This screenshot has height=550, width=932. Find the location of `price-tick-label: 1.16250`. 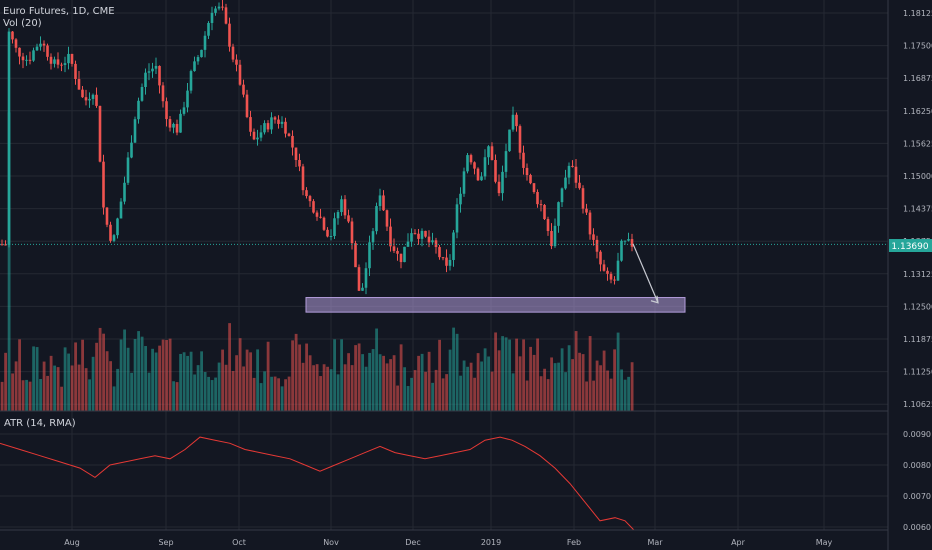

price-tick-label: 1.16250 is located at coordinates (917, 111).